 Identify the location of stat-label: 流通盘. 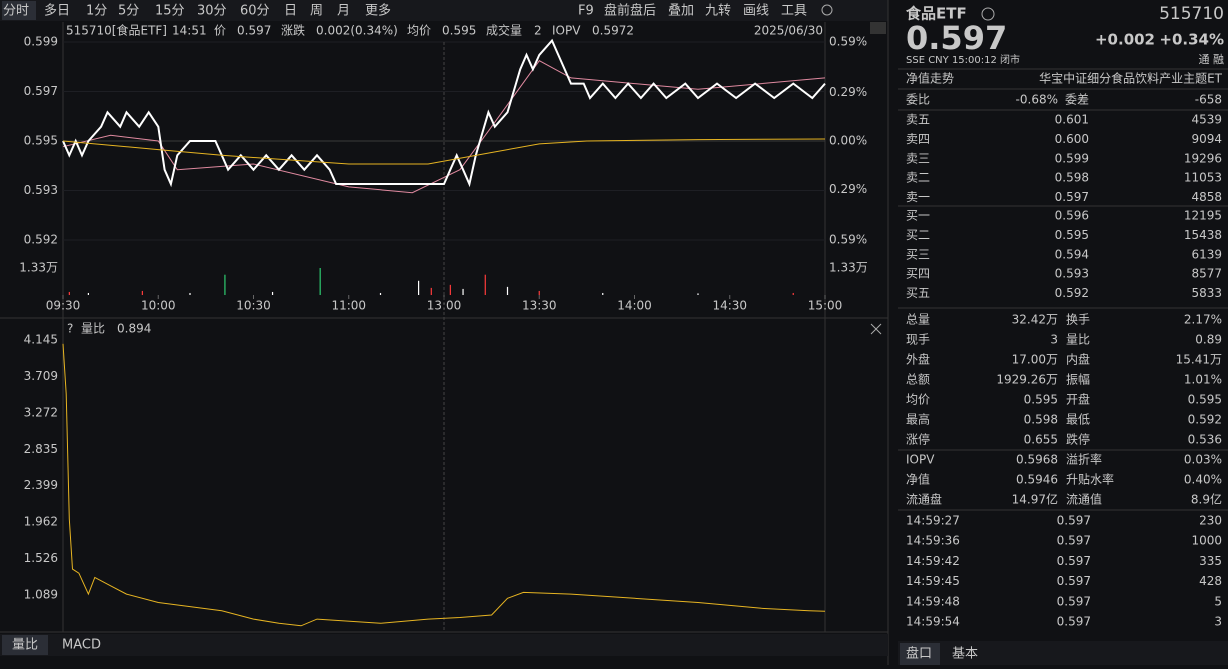
(924, 499).